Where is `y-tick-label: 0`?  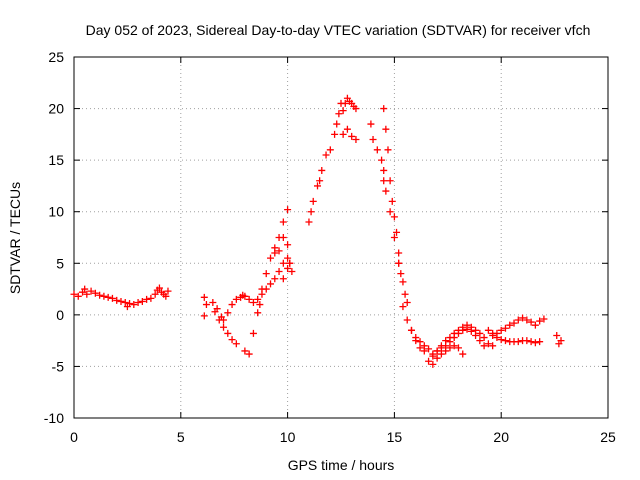
y-tick-label: 0 is located at coordinates (60, 315).